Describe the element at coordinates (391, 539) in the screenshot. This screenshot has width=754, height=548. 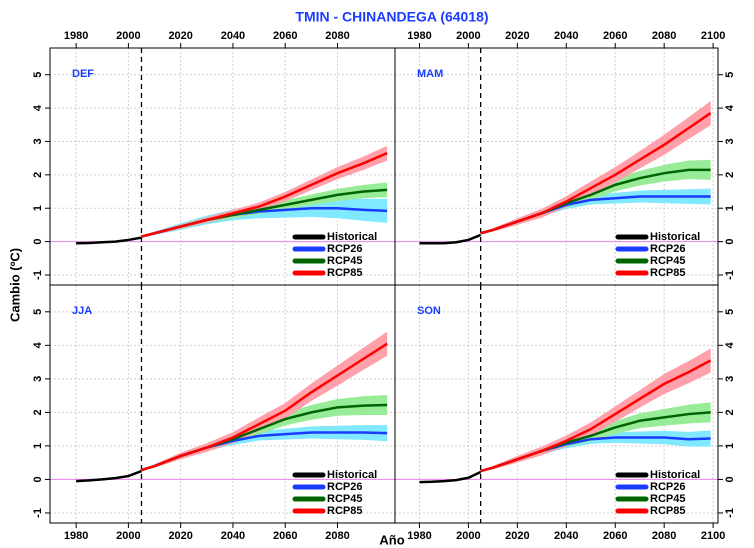
I see `x-axis-label: Año` at that location.